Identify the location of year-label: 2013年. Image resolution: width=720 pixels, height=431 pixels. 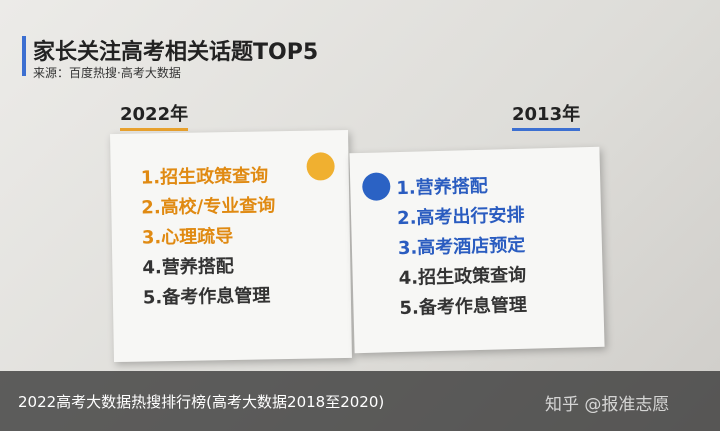
(546, 115).